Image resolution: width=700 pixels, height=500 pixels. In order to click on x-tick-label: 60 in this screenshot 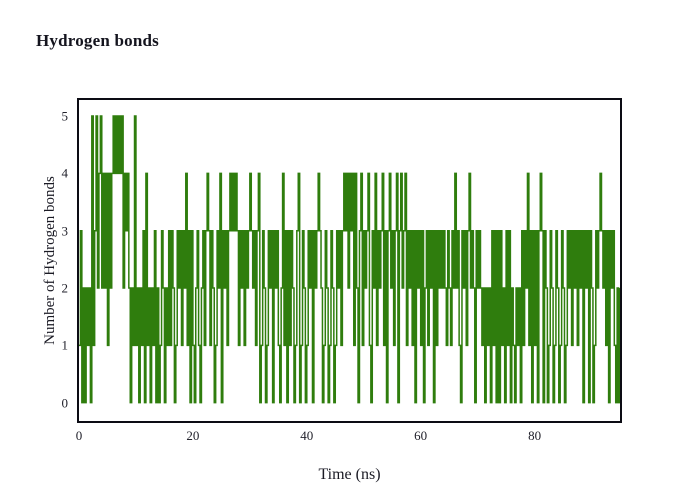, I will do `click(421, 435)`.